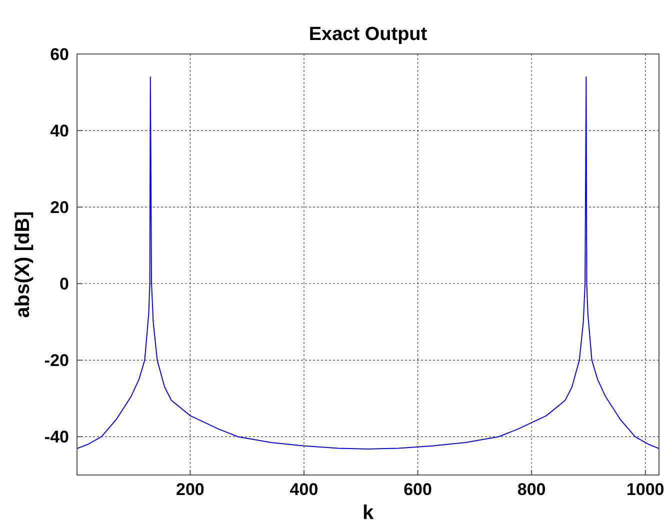  Describe the element at coordinates (59, 130) in the screenshot. I see `y-tick-label: 40` at that location.